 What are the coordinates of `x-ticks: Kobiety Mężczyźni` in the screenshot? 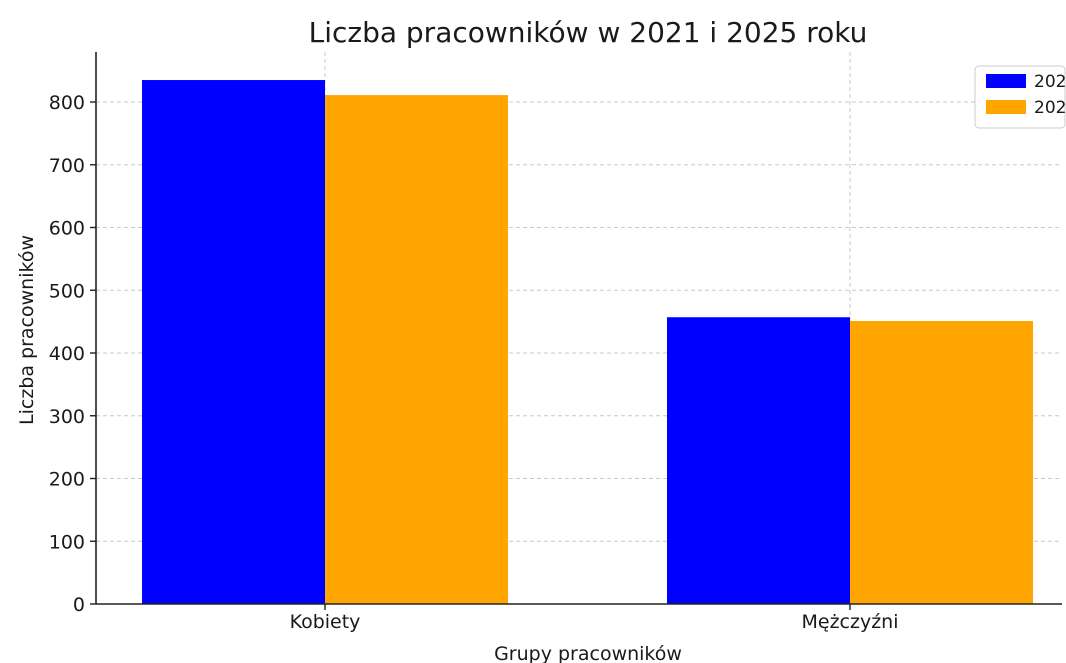 It's located at (594, 618).